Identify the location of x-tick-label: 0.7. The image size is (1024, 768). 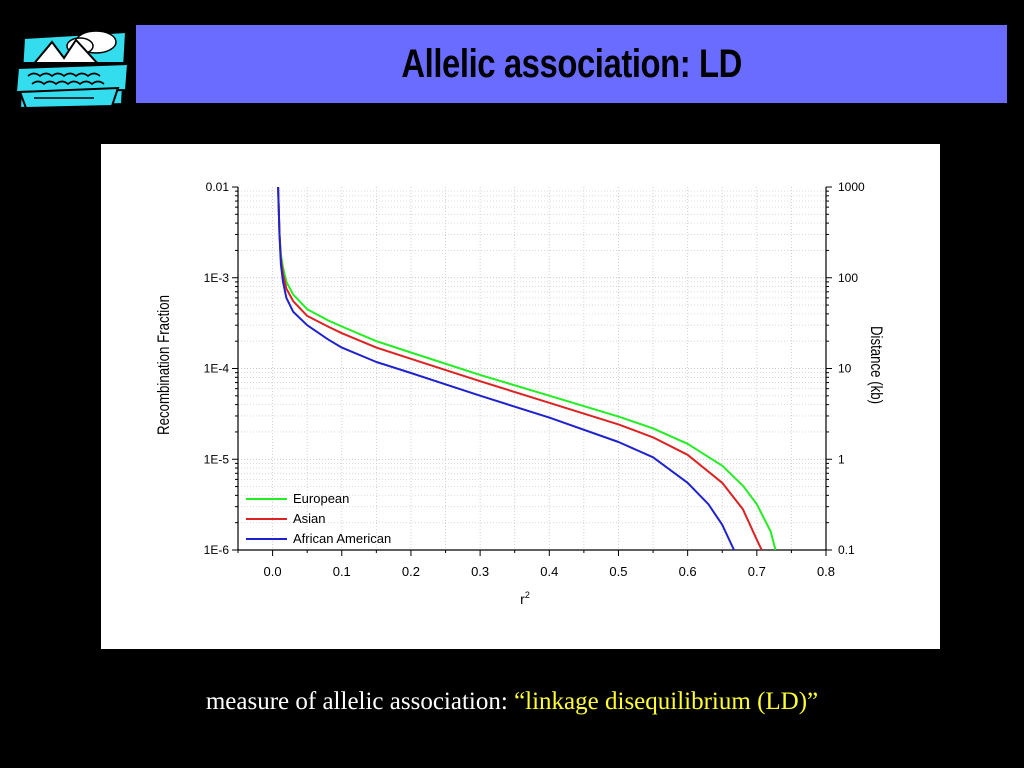
(757, 571).